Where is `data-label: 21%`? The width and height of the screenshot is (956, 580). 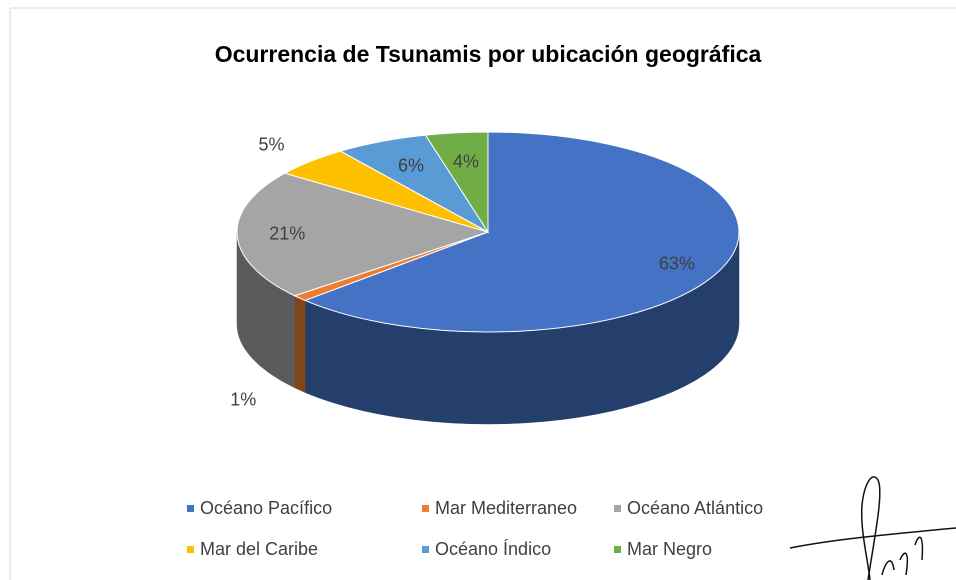 data-label: 21% is located at coordinates (287, 233).